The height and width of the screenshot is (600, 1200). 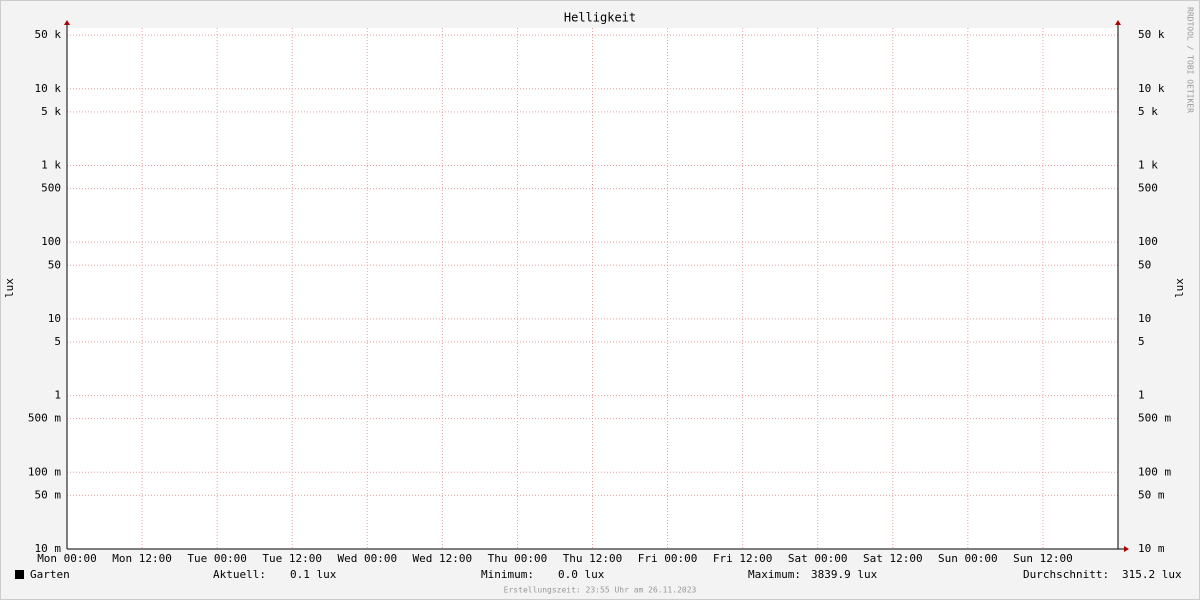 What do you see at coordinates (600, 18) in the screenshot?
I see `chart-title: Helligkeit` at bounding box center [600, 18].